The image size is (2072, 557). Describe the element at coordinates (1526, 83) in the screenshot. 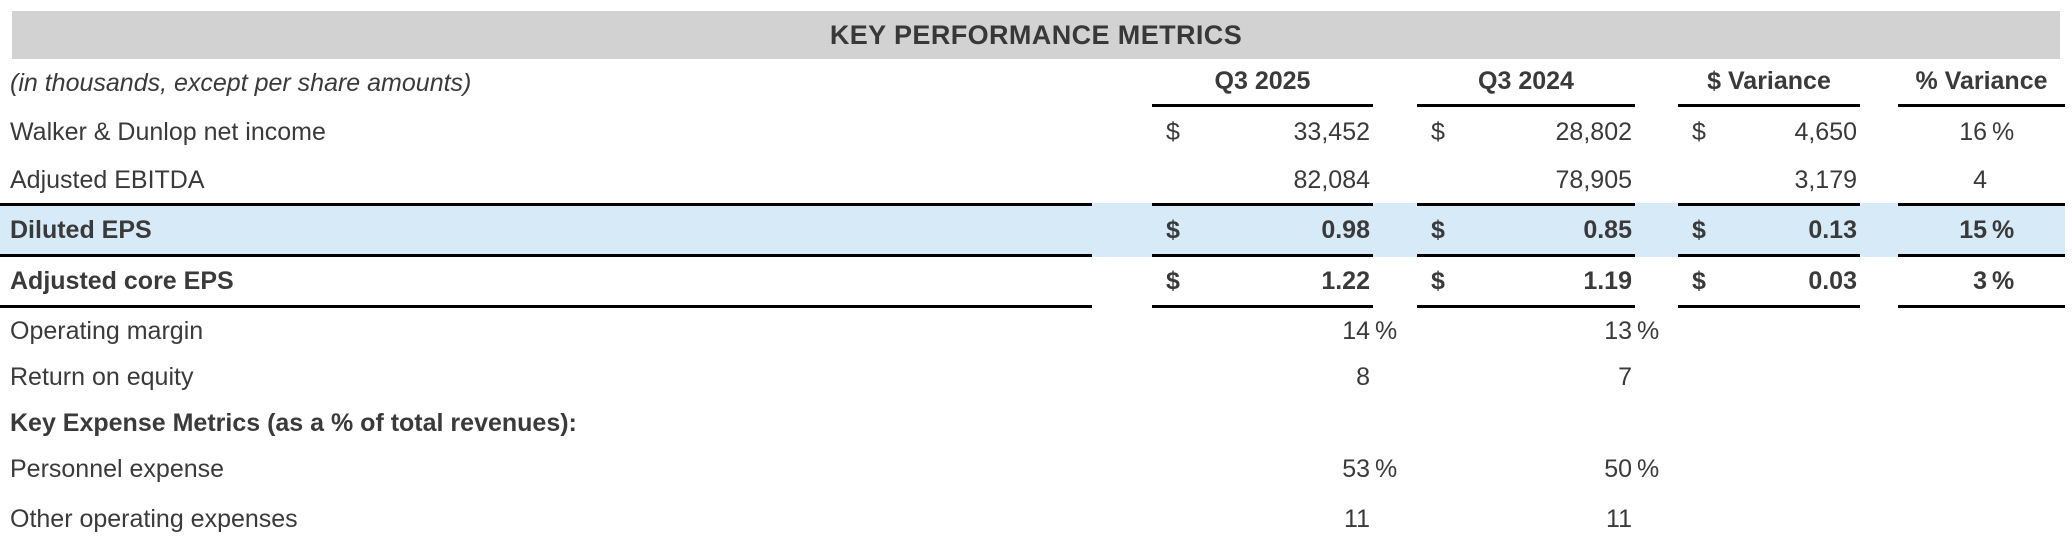

I see `column-header-q3-2024: Q3 2024` at that location.